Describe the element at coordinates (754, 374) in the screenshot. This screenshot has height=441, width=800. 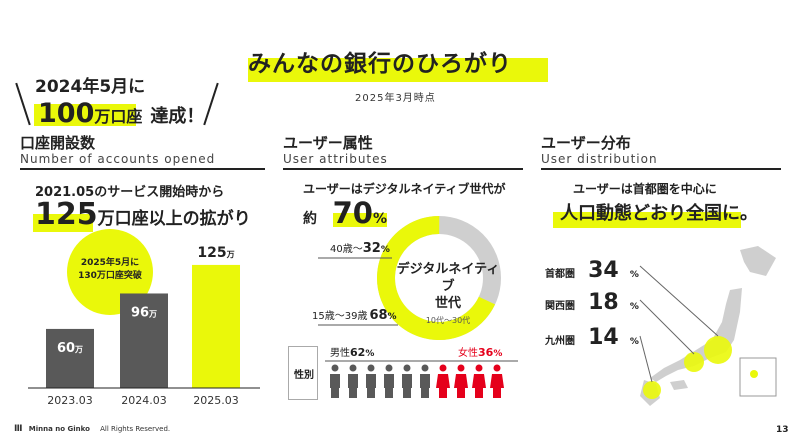
I see `okinawa-bubble` at that location.